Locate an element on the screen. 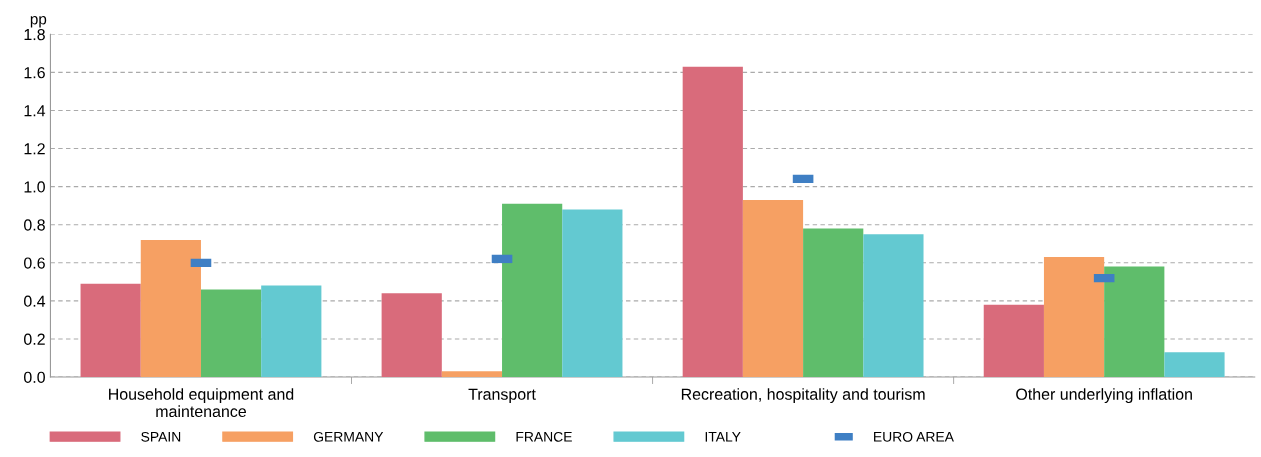 The image size is (1261, 457). legend-label: SPAIN is located at coordinates (161, 436).